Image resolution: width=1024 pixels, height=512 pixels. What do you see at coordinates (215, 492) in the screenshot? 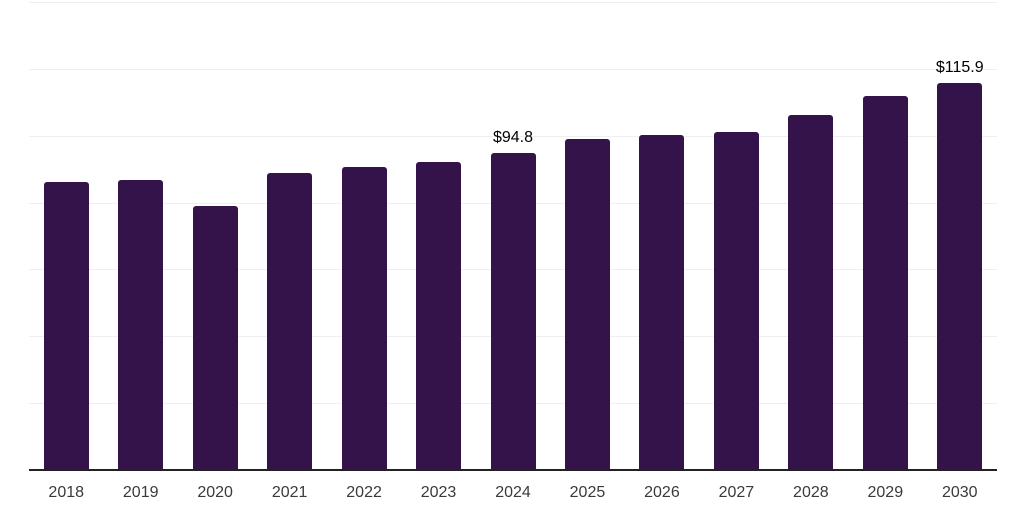
I see `x-tick-2020: 2020` at bounding box center [215, 492].